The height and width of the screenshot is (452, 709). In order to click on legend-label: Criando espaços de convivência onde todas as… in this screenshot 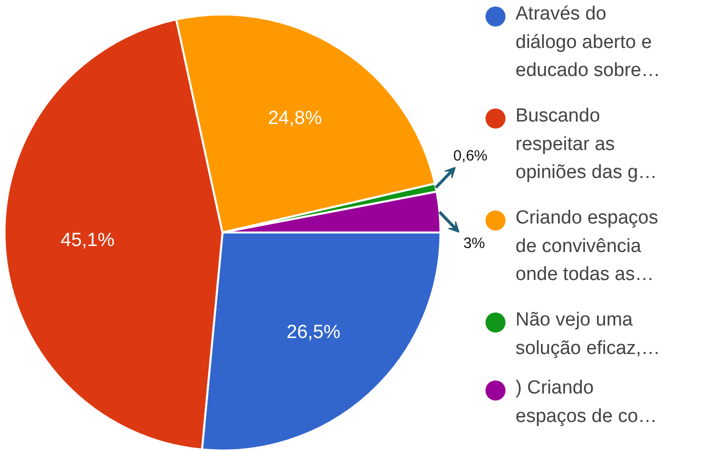, I will do `click(587, 247)`.